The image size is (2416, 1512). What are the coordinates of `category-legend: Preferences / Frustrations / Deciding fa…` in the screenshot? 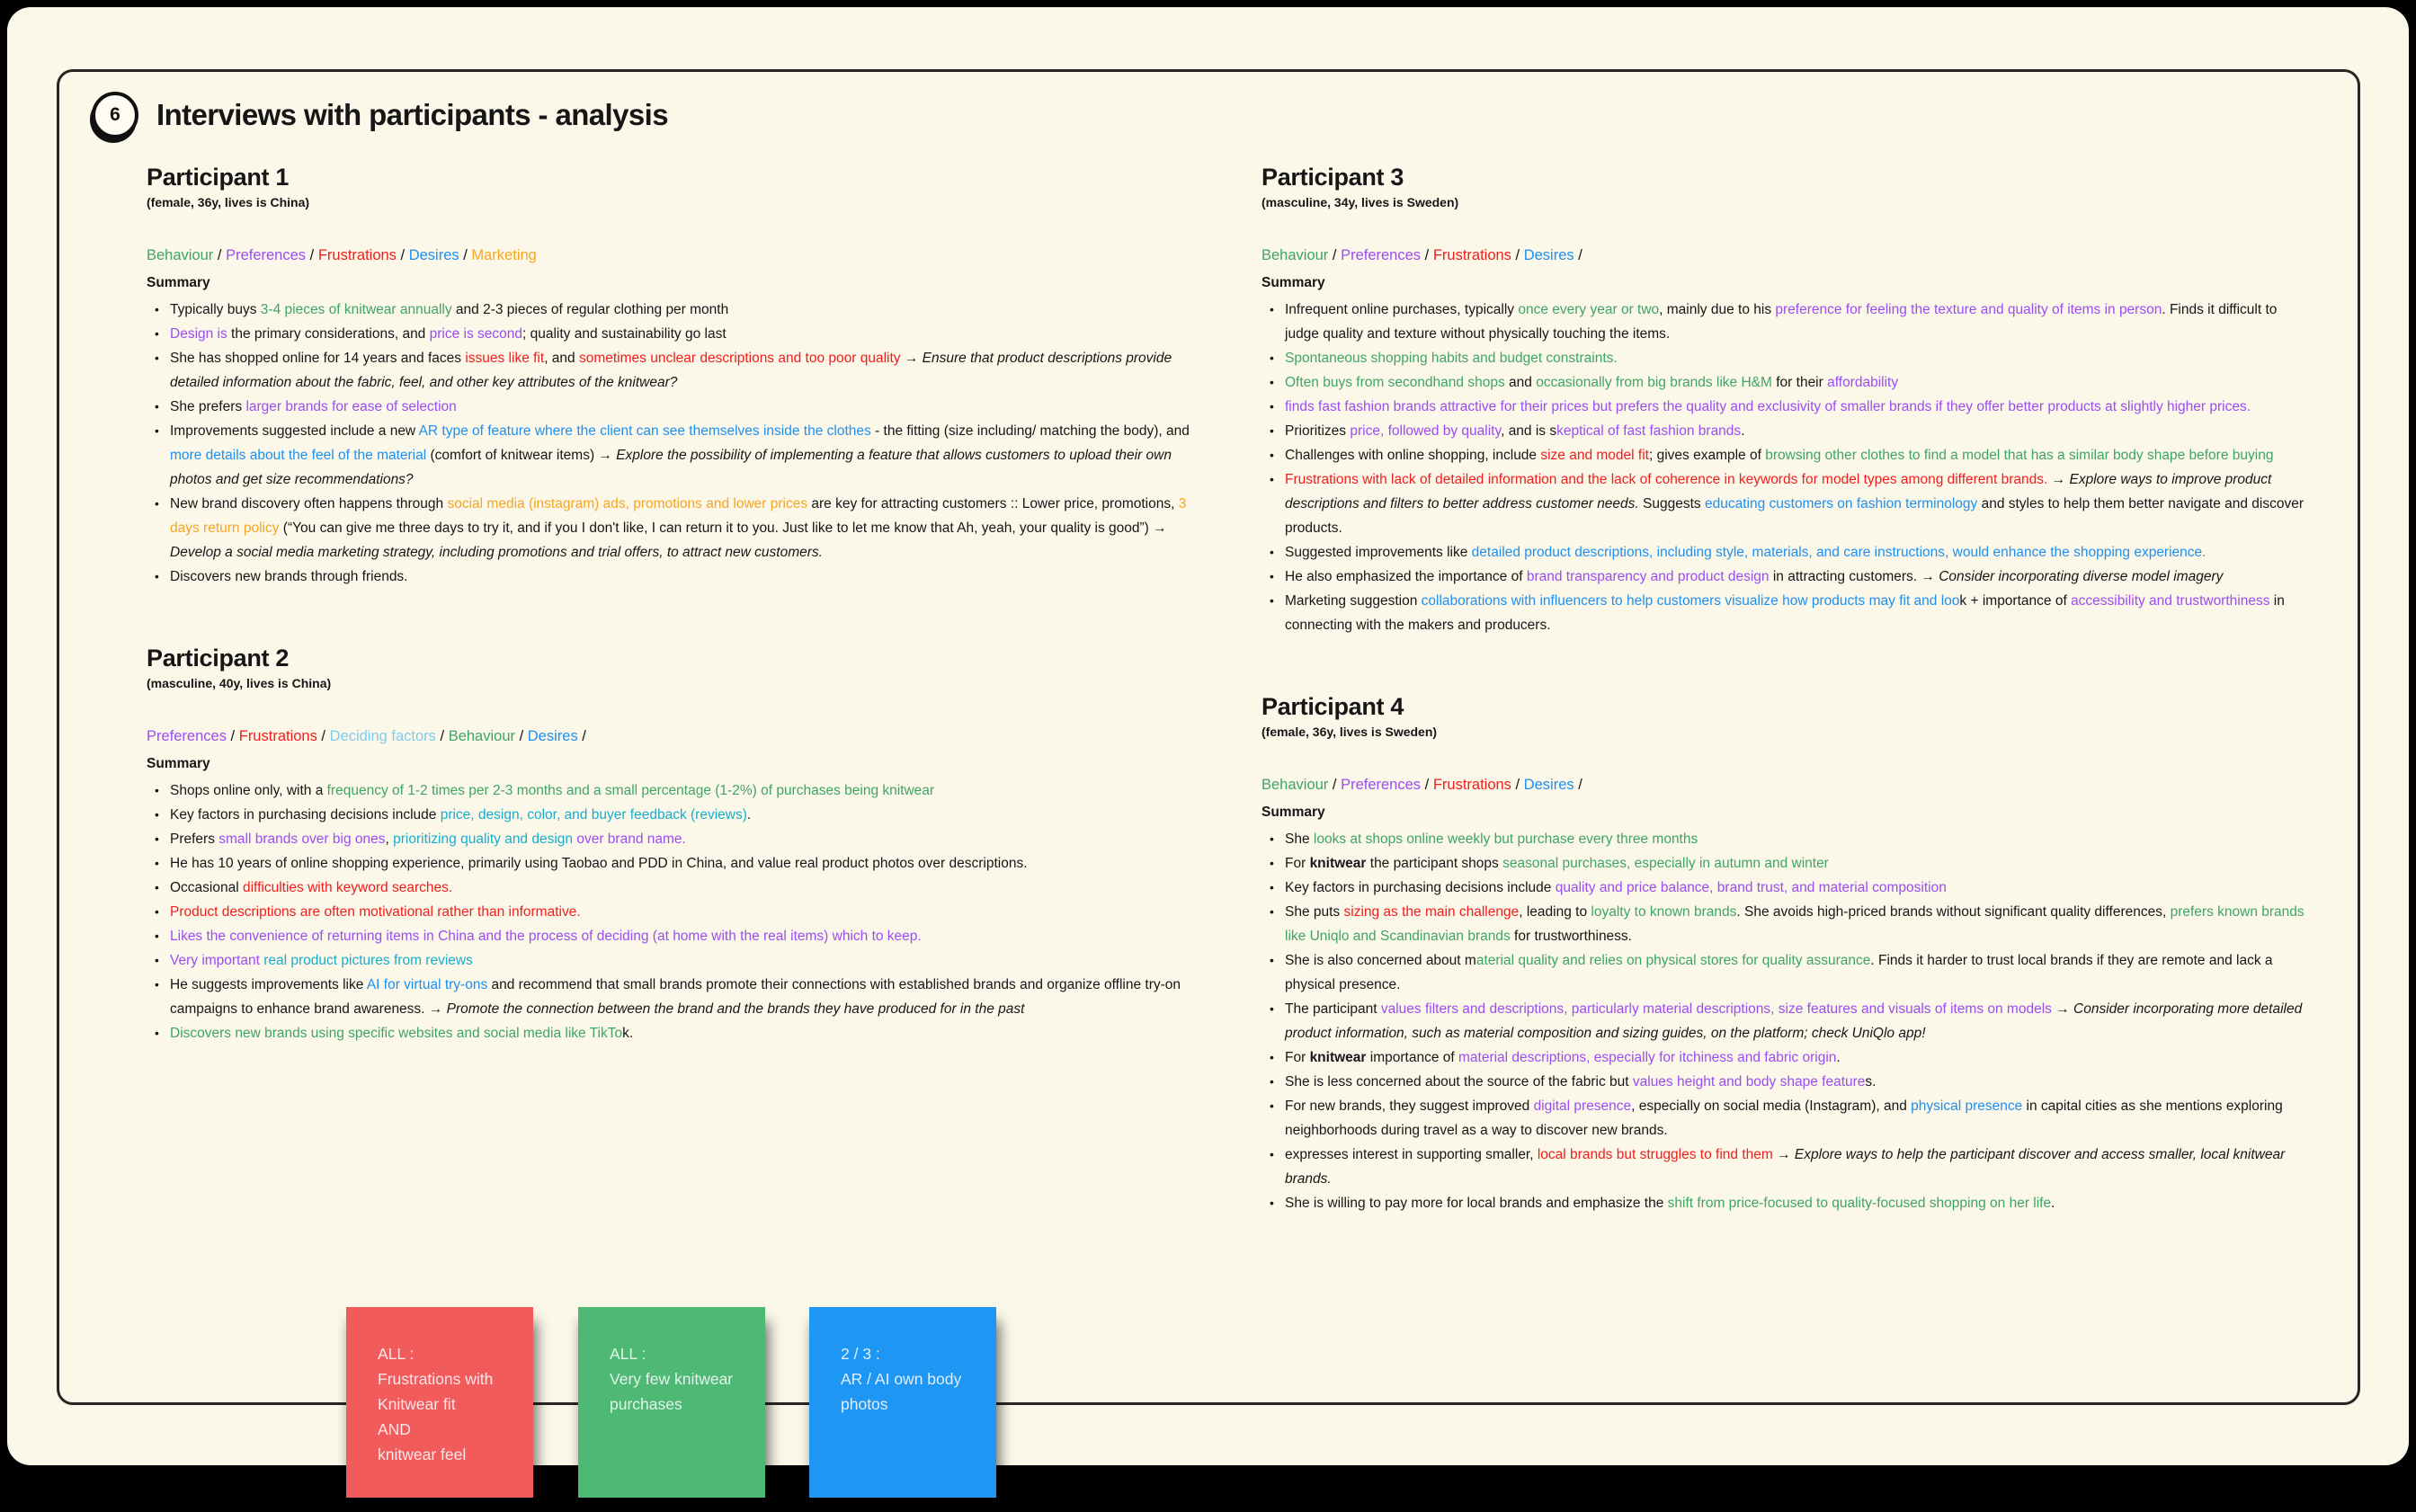 It's located at (676, 737).